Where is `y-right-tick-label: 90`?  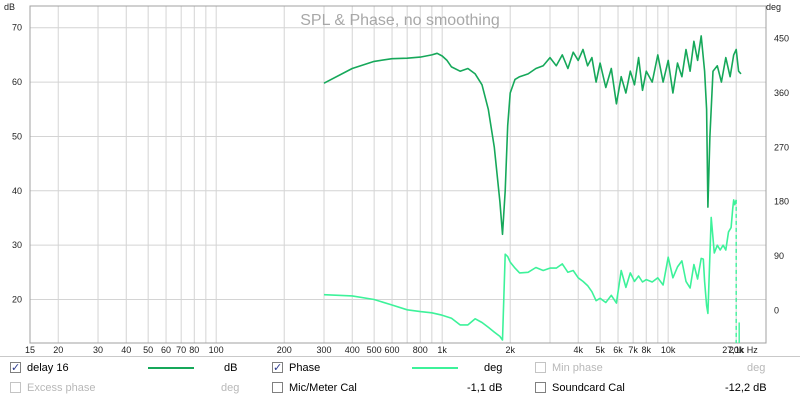
y-right-tick-label: 90 is located at coordinates (779, 256).